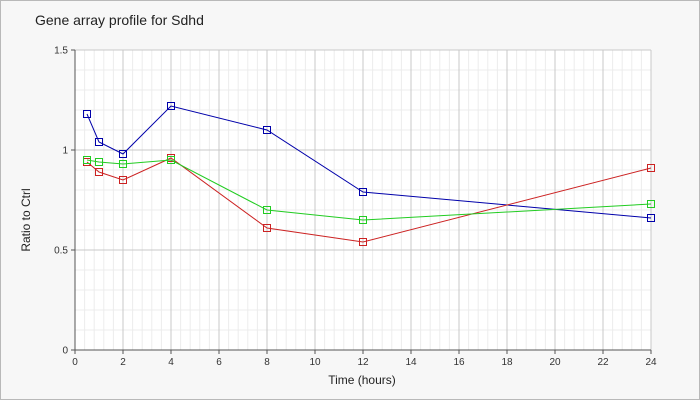 The width and height of the screenshot is (700, 400). I want to click on y-tick-label: 0.5, so click(61, 251).